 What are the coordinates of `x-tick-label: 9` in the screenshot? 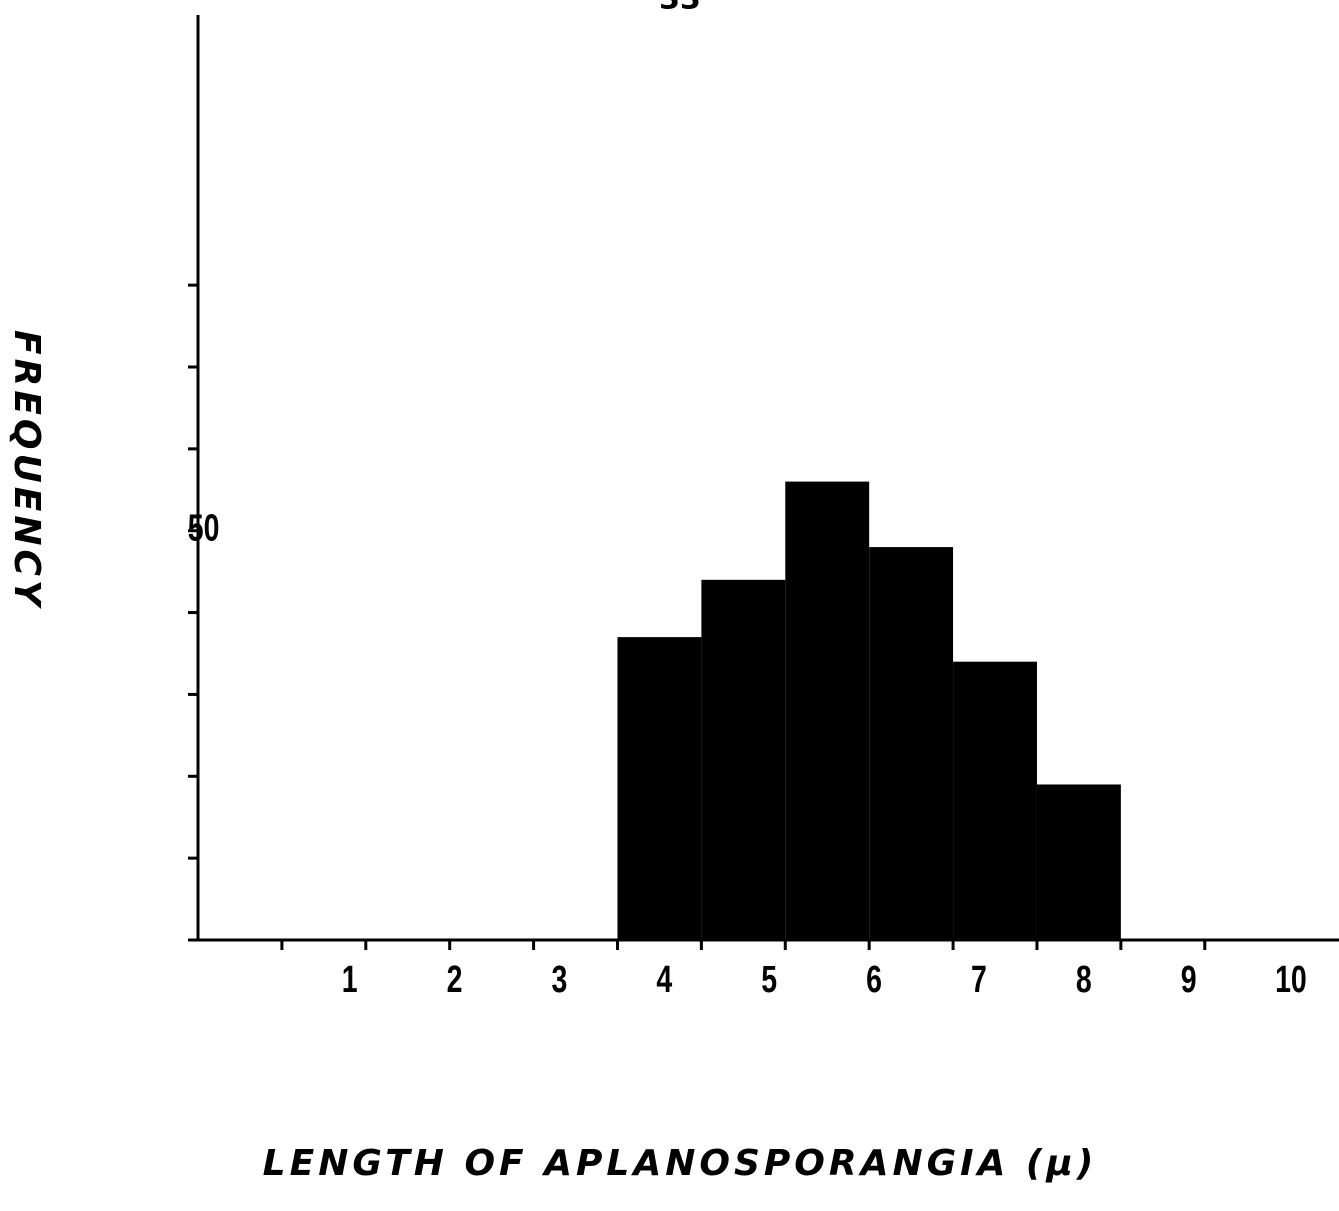 It's located at (1189, 980).